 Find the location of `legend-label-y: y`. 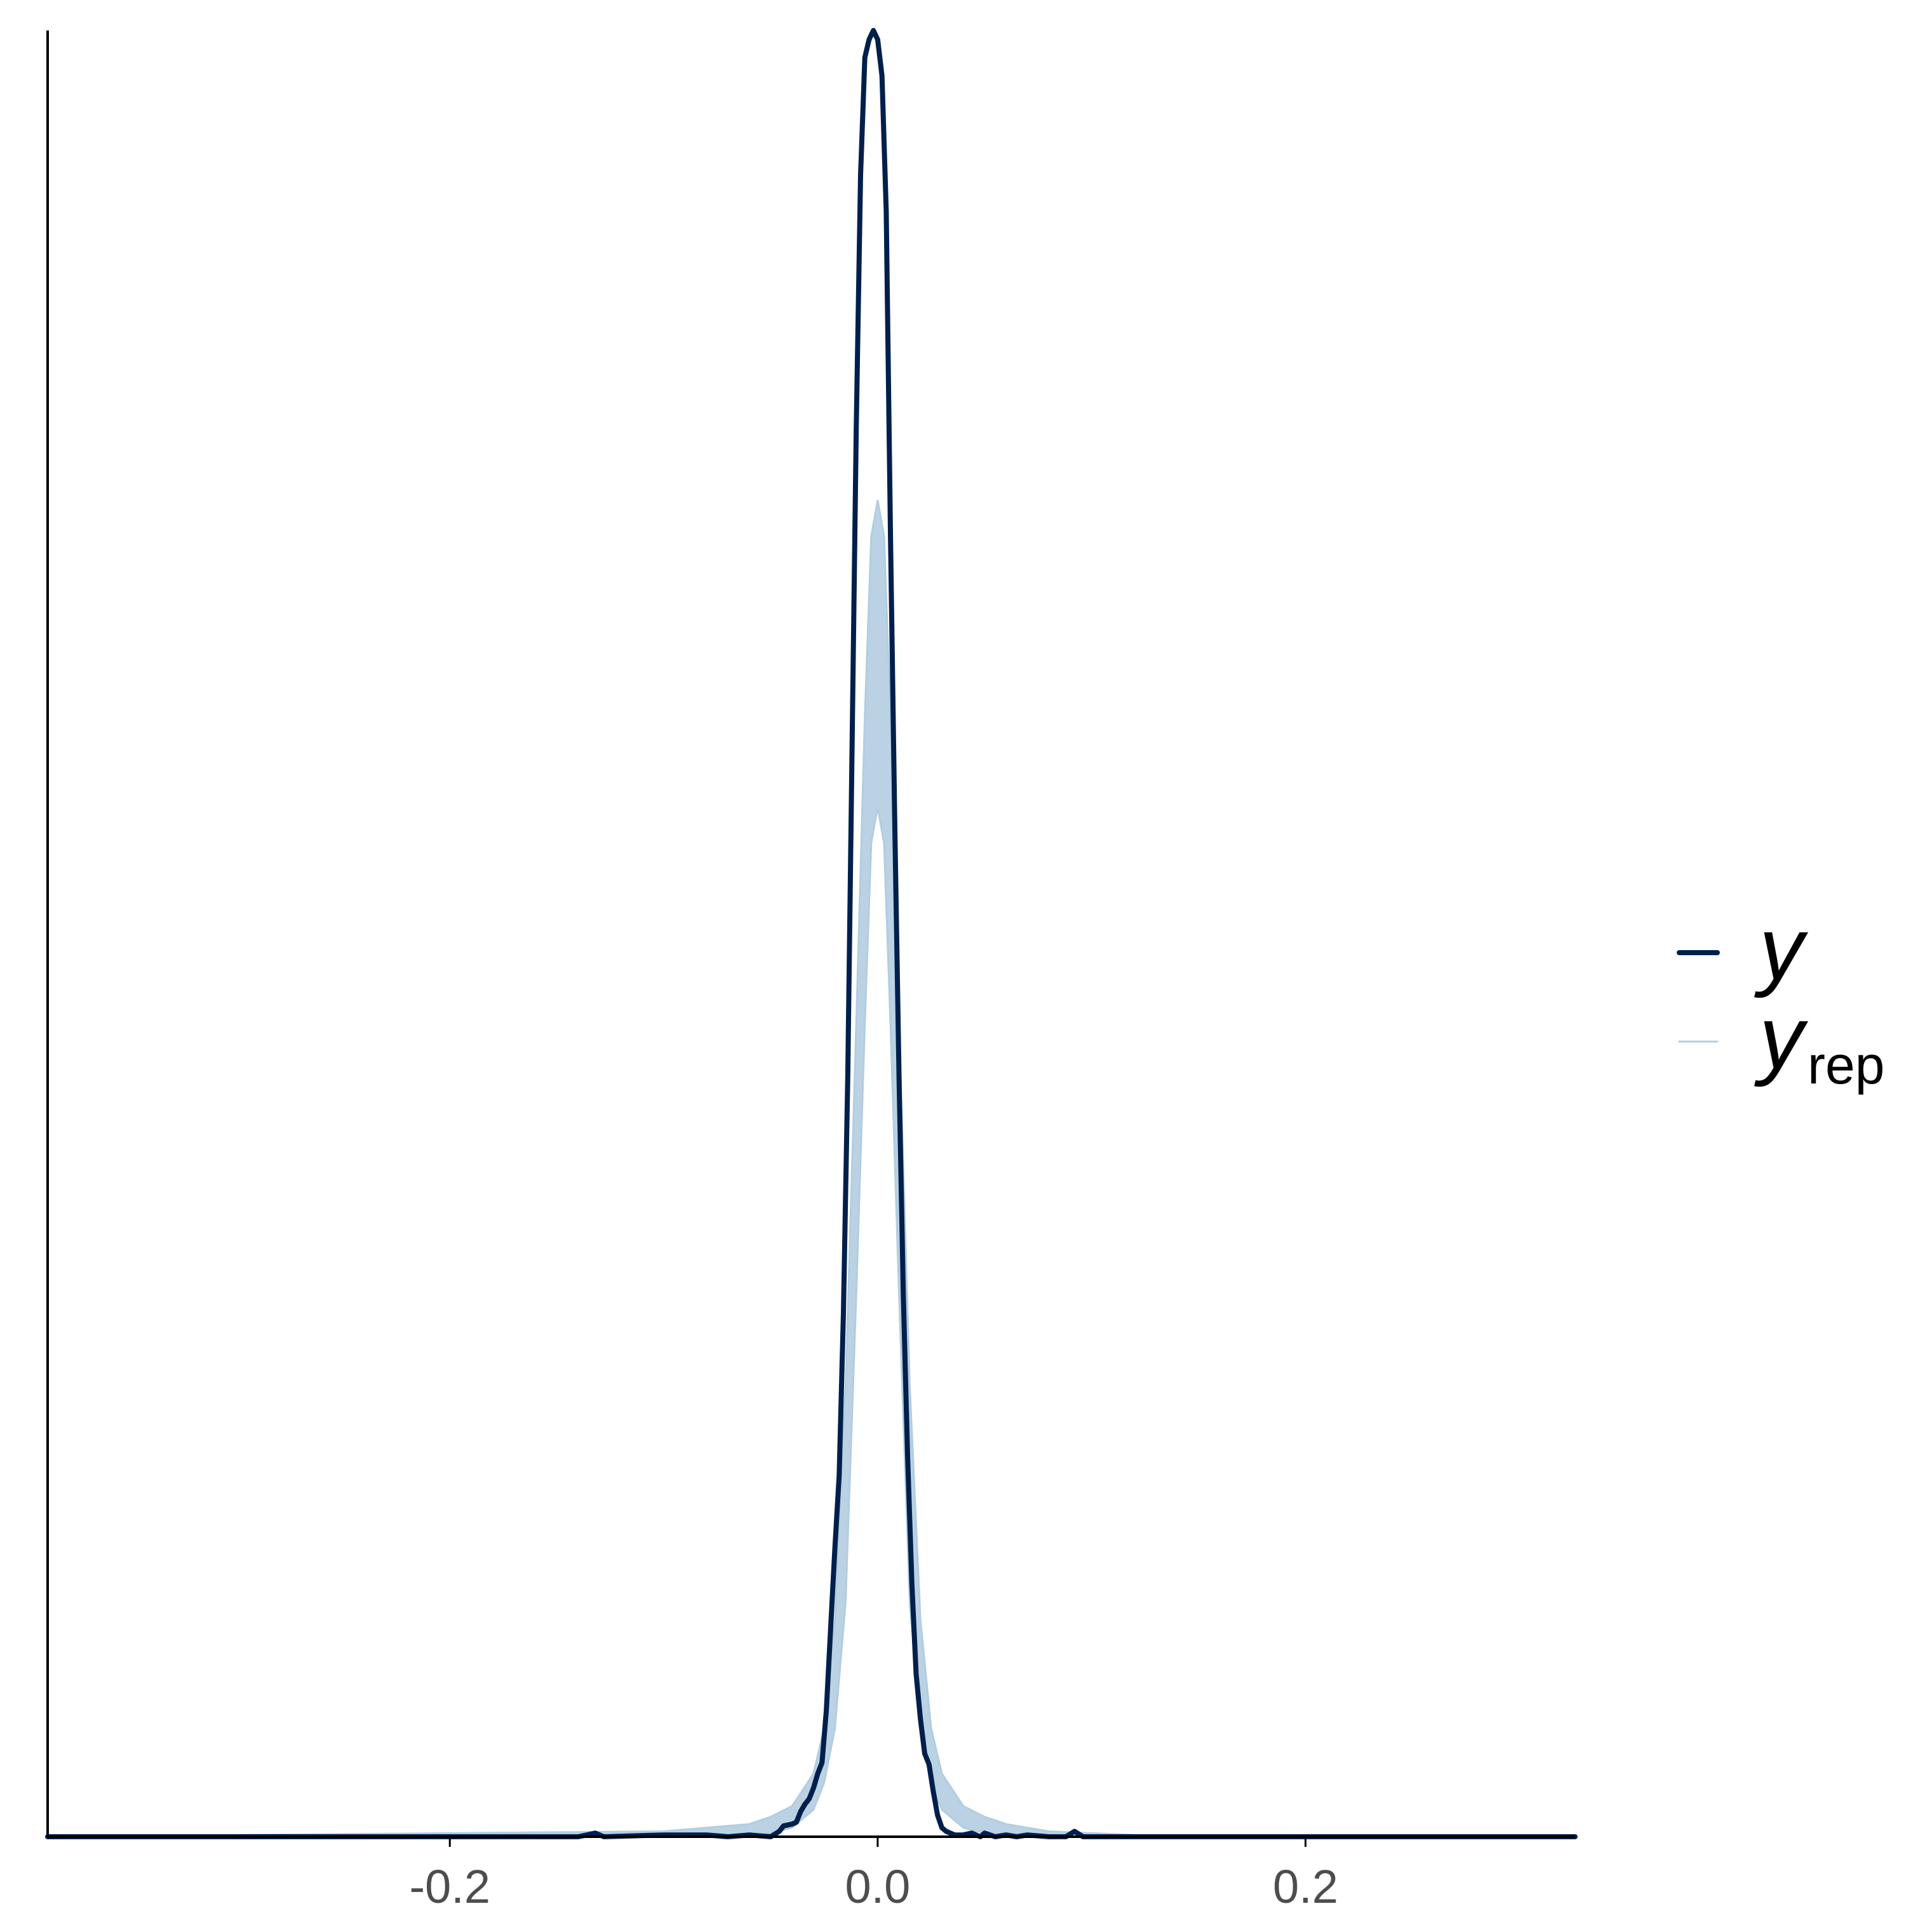

legend-label-y: y is located at coordinates (1781, 948).